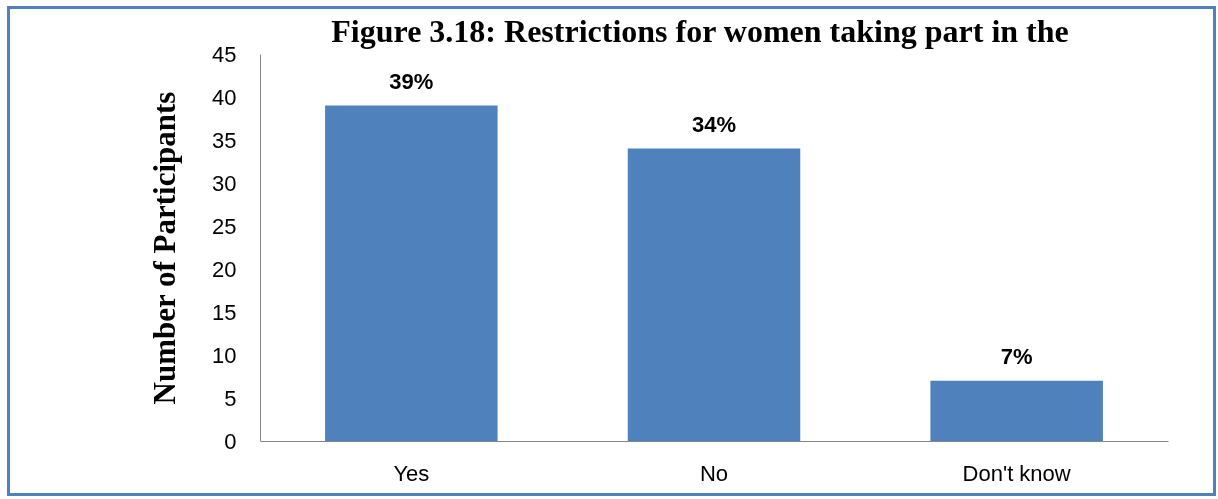  I want to click on x-tick-label: Don't know, so click(1016, 473).